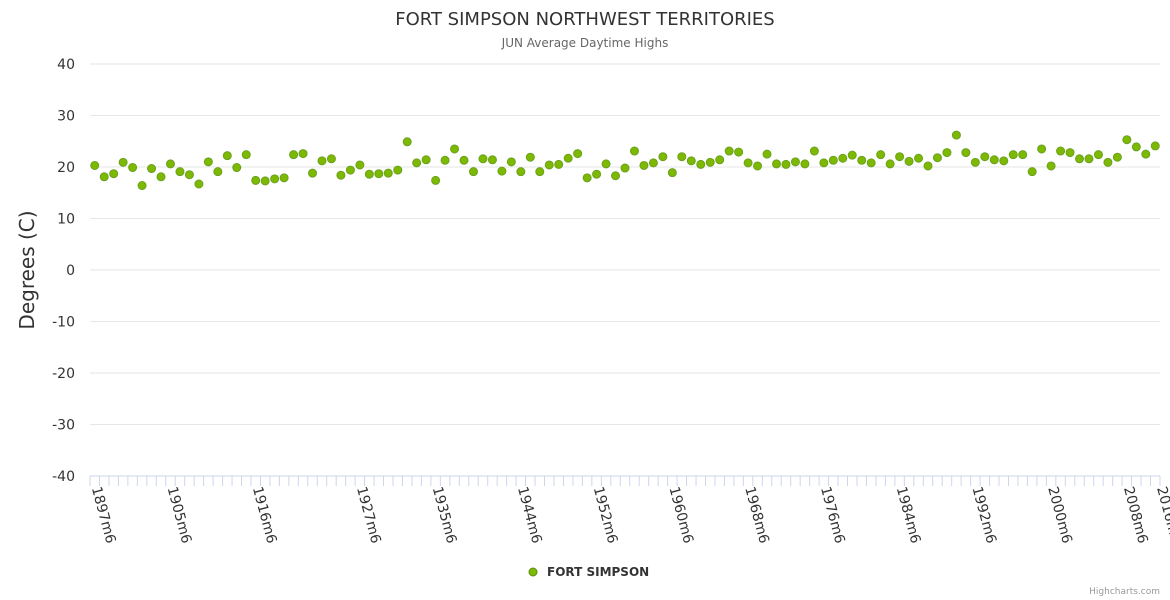 This screenshot has width=1170, height=600. What do you see at coordinates (1124, 592) in the screenshot?
I see `credits-link: Highcharts.com` at bounding box center [1124, 592].